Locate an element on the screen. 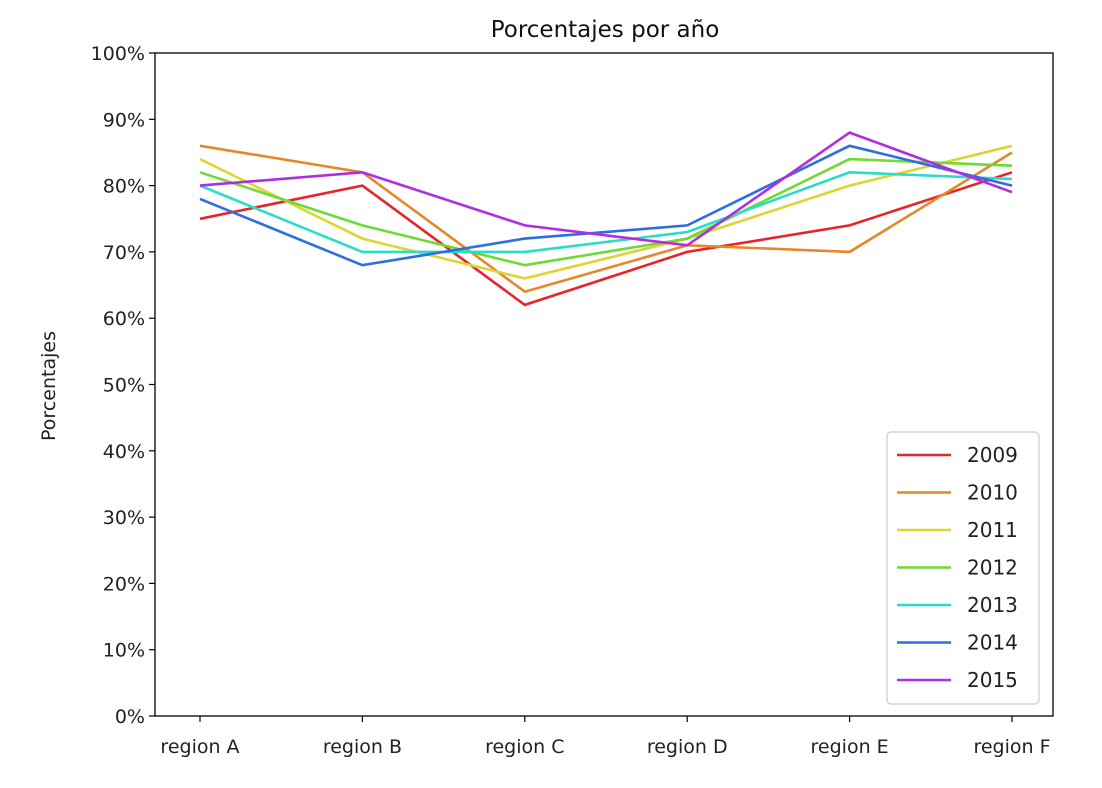  x-tick-label: region E is located at coordinates (850, 747).